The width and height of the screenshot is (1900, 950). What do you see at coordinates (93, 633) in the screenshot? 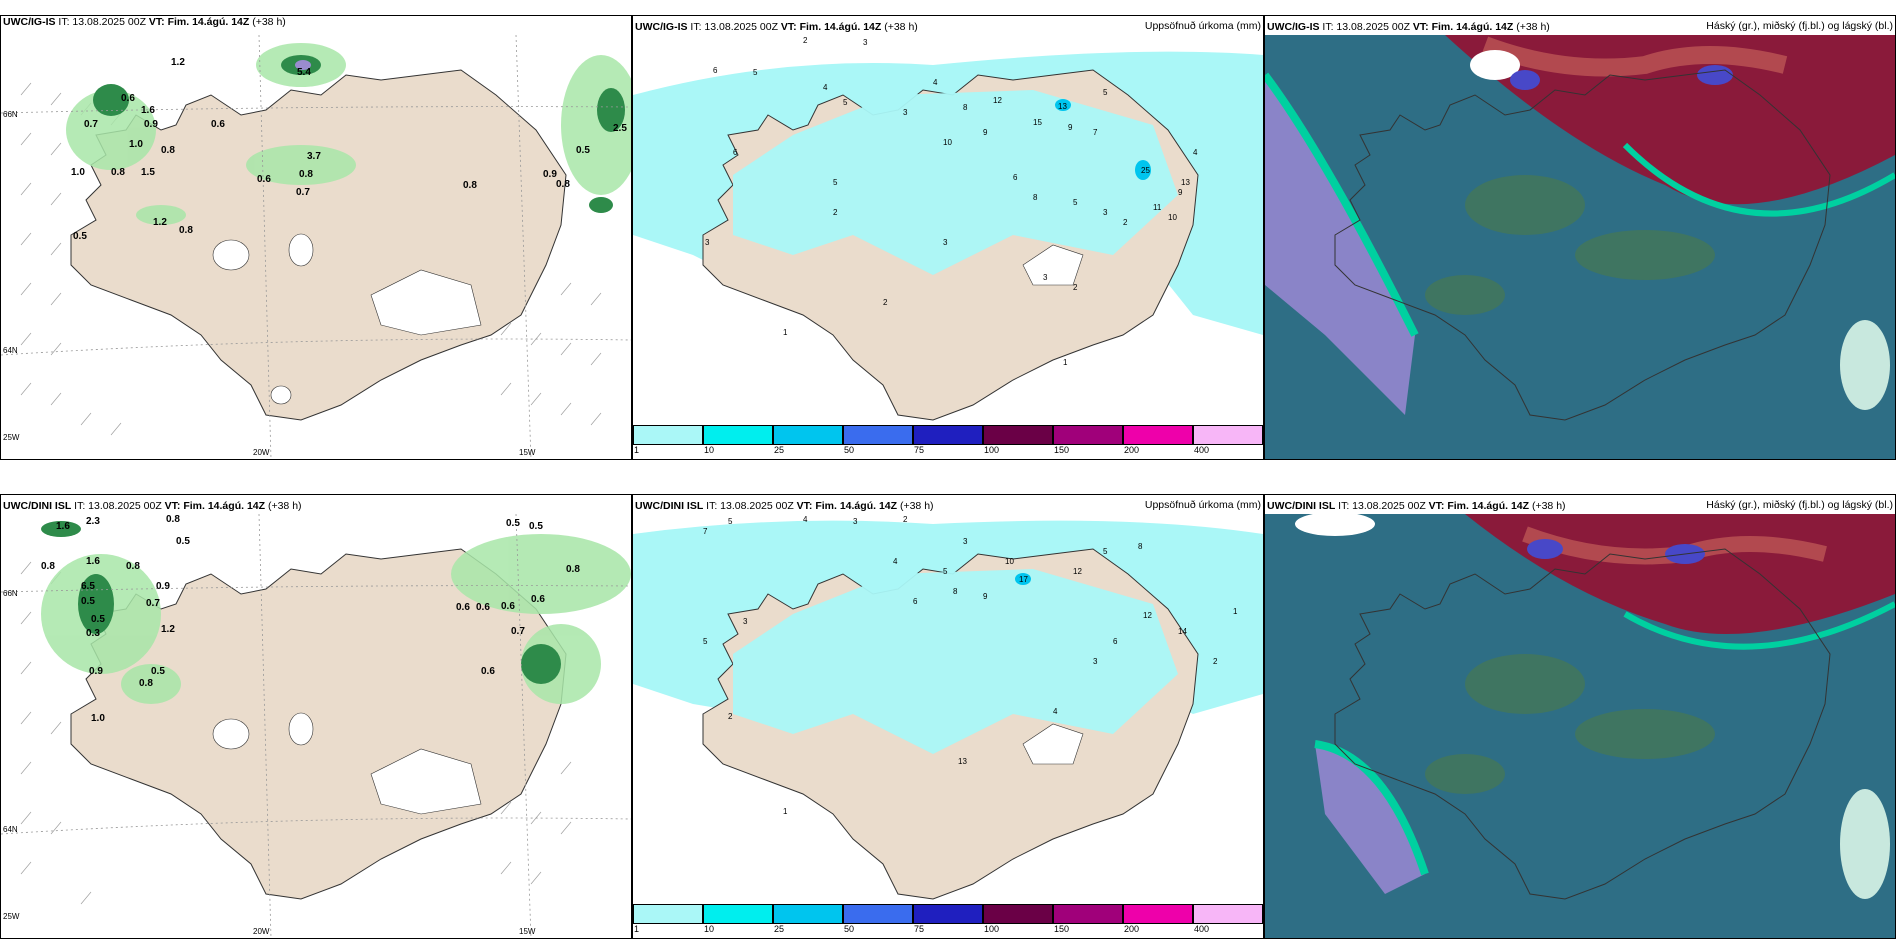
I see `precip-value: 0.3` at bounding box center [93, 633].